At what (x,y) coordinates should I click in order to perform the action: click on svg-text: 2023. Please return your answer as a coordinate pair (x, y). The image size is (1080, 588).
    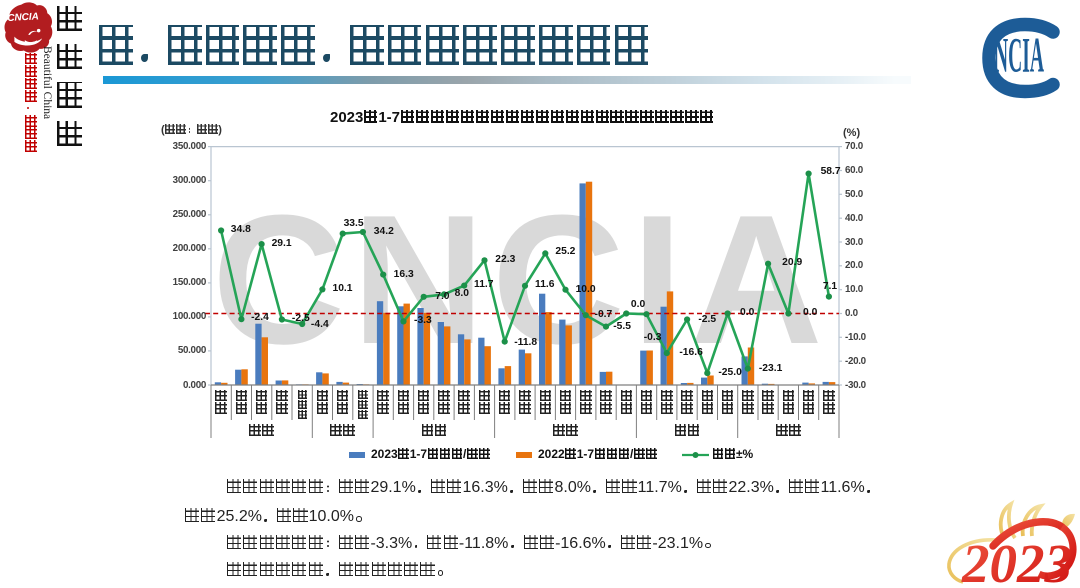
    Looking at the image, I should click on (1016, 560).